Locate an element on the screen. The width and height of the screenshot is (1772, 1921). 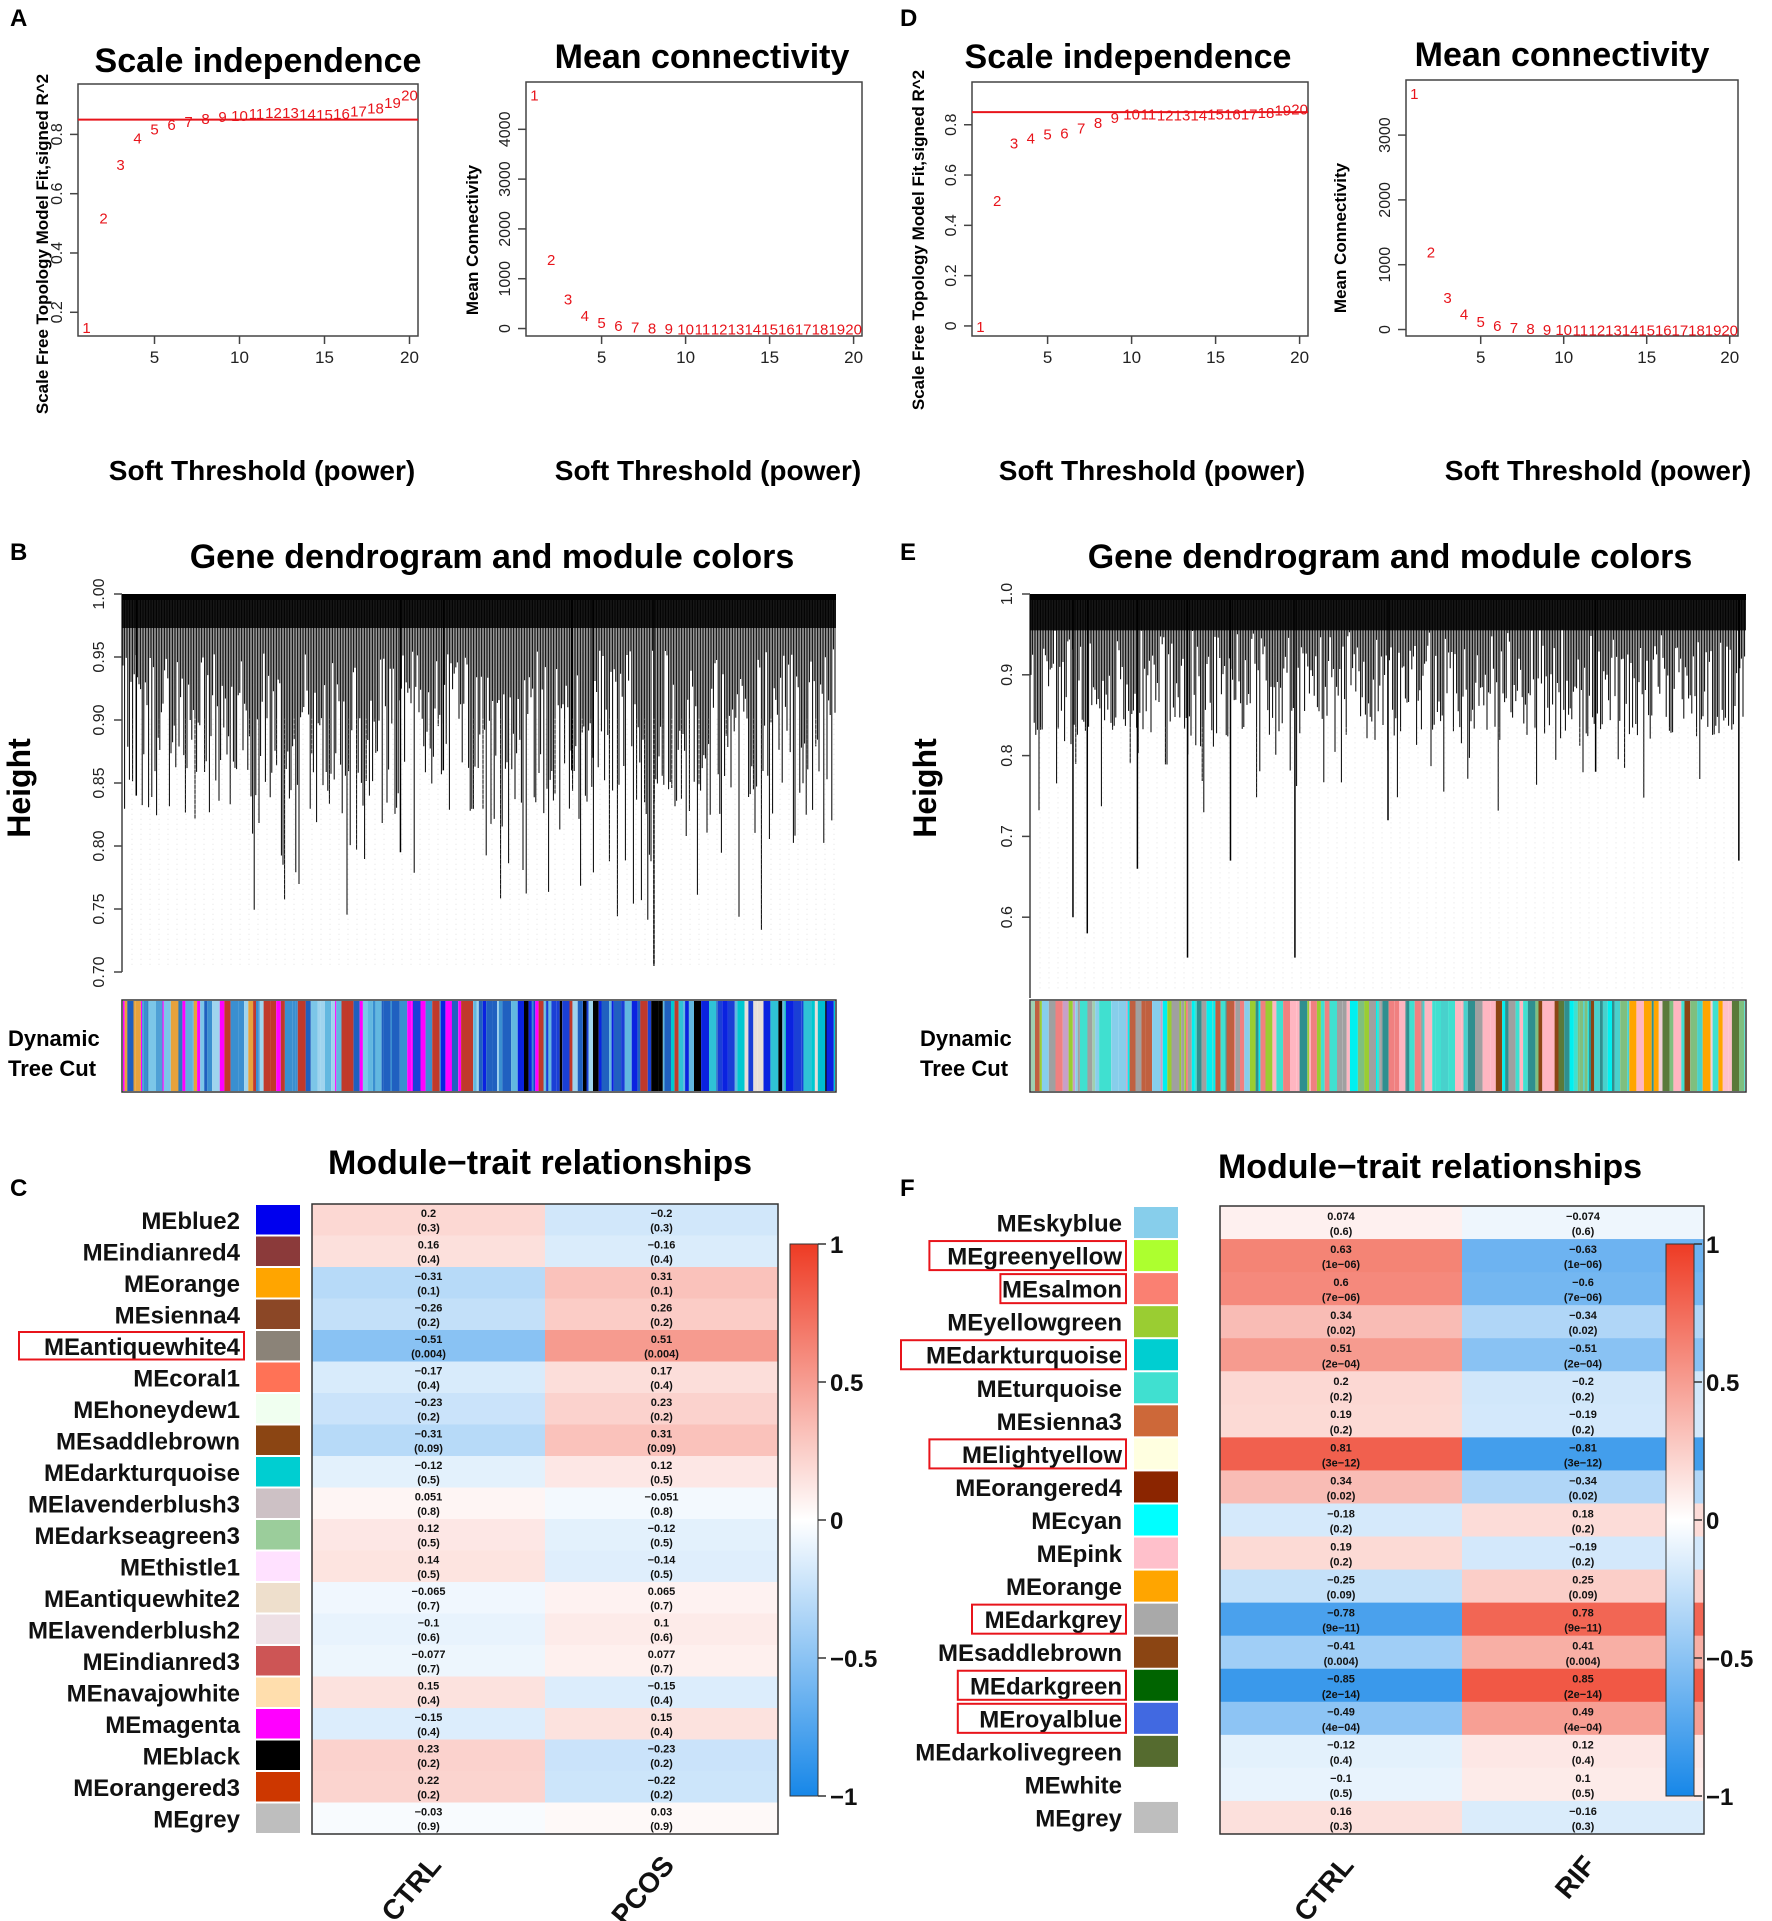
b-ylabel: Height is located at coordinates (19, 788).